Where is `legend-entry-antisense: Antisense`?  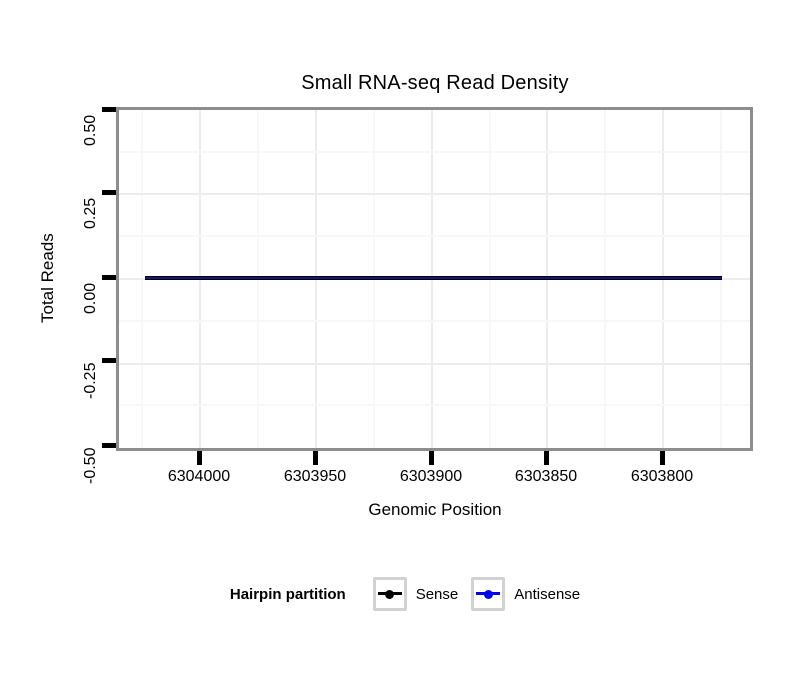
legend-entry-antisense: Antisense is located at coordinates (525, 594).